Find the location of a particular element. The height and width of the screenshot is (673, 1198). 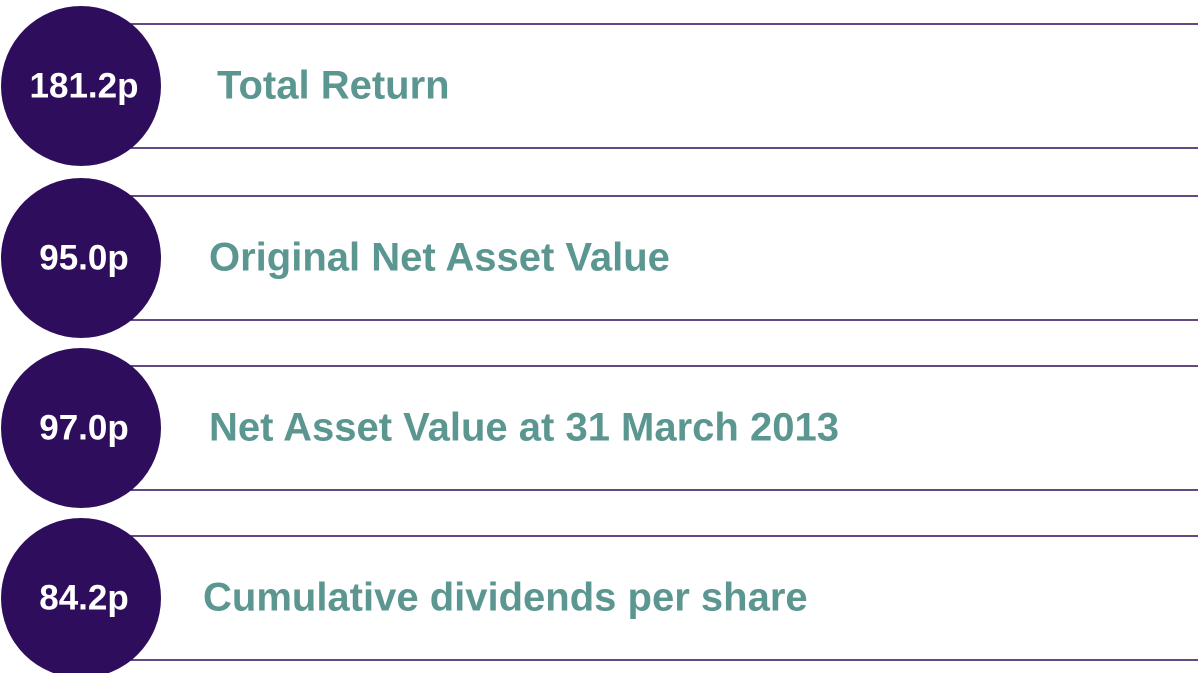

item-label: Original Net Asset Value is located at coordinates (439, 258).